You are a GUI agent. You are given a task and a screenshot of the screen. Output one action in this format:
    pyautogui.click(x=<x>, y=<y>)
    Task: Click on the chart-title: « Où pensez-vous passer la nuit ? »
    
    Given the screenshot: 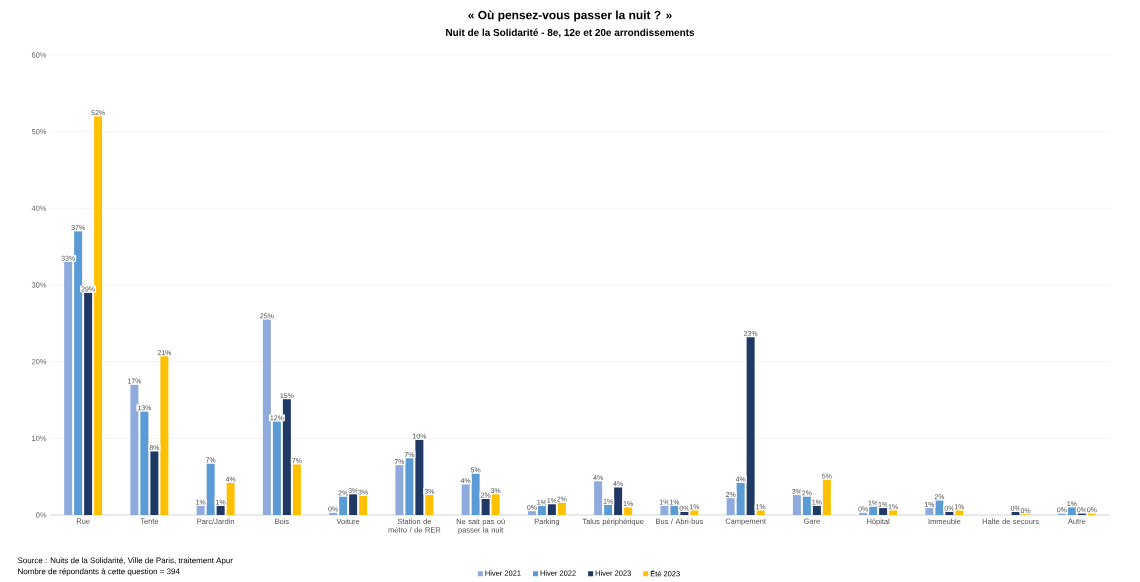 What is the action you would take?
    pyautogui.click(x=570, y=16)
    